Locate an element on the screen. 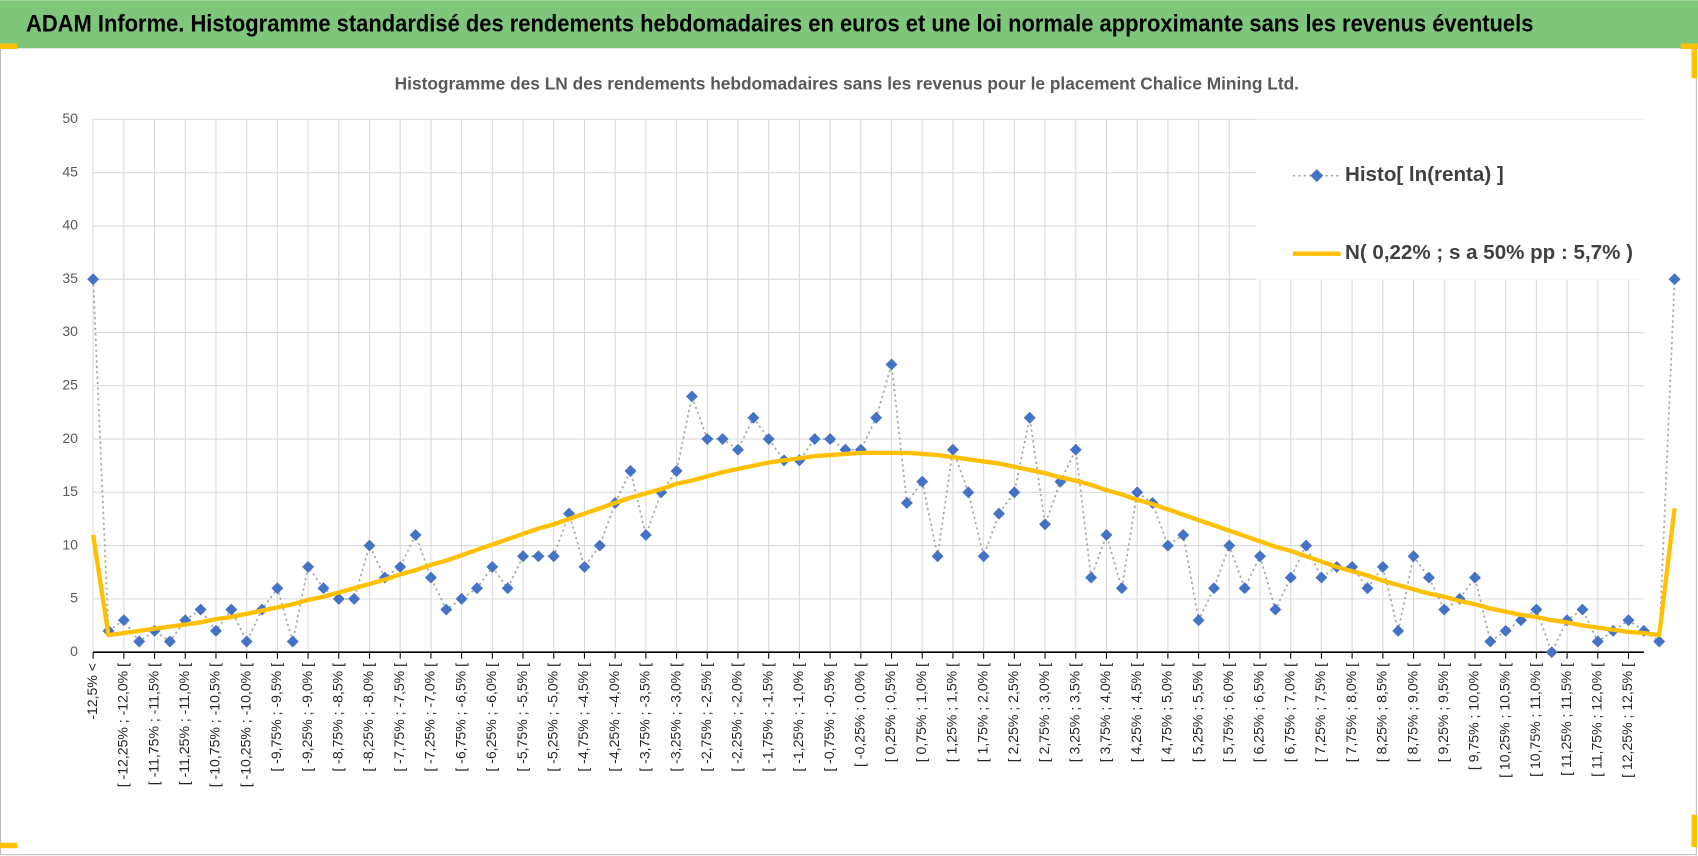 Image resolution: width=1698 pixels, height=856 pixels. x-tick-label: [ 9,25% ; 9,5% [ is located at coordinates (1443, 712).